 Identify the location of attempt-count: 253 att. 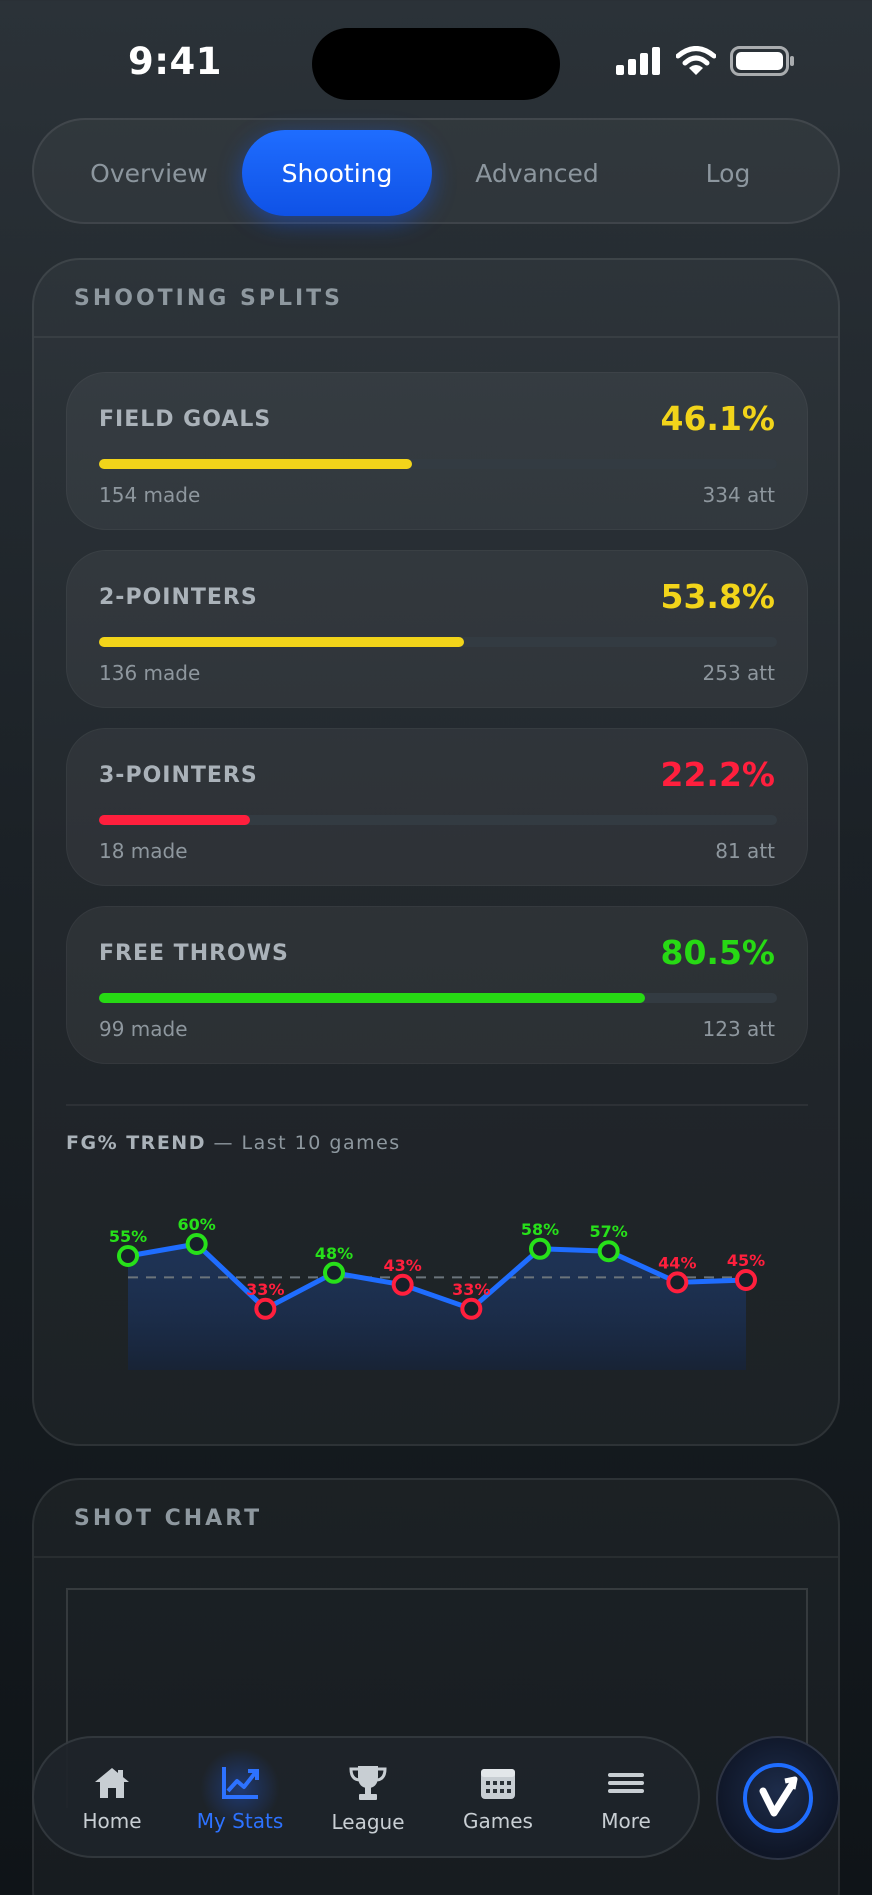
(738, 673).